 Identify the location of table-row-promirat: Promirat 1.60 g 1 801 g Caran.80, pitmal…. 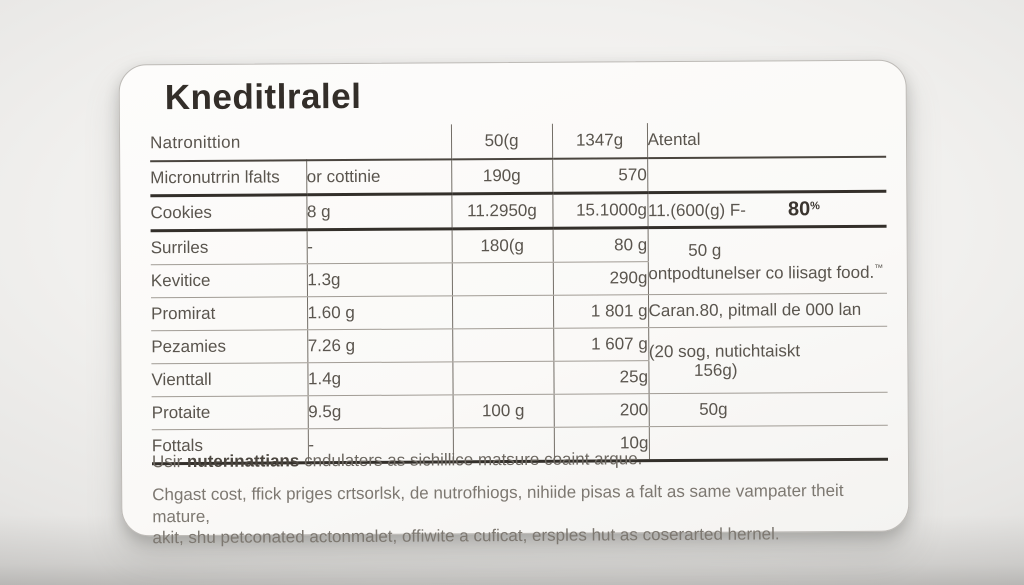
(519, 312).